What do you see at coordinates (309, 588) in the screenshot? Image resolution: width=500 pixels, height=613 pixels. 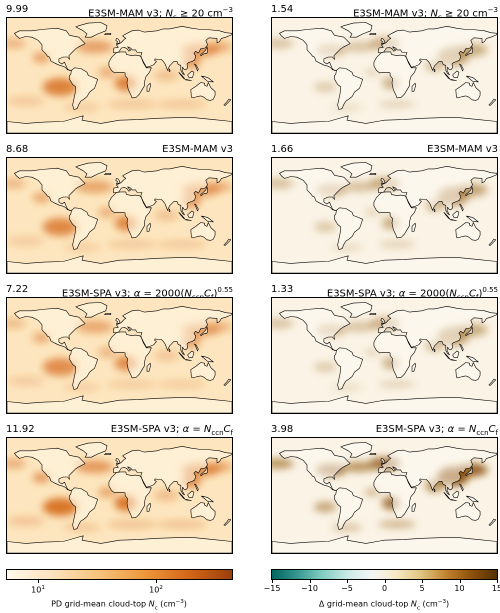 I see `colorbar-tick-label: −10` at bounding box center [309, 588].